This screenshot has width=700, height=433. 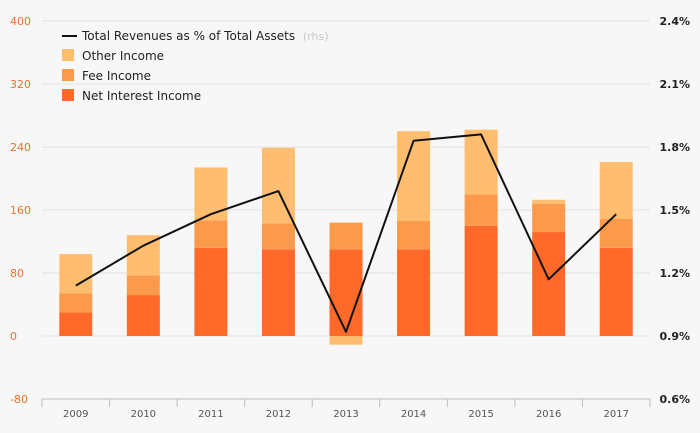 I want to click on bar-fee-income-2013, so click(x=346, y=236).